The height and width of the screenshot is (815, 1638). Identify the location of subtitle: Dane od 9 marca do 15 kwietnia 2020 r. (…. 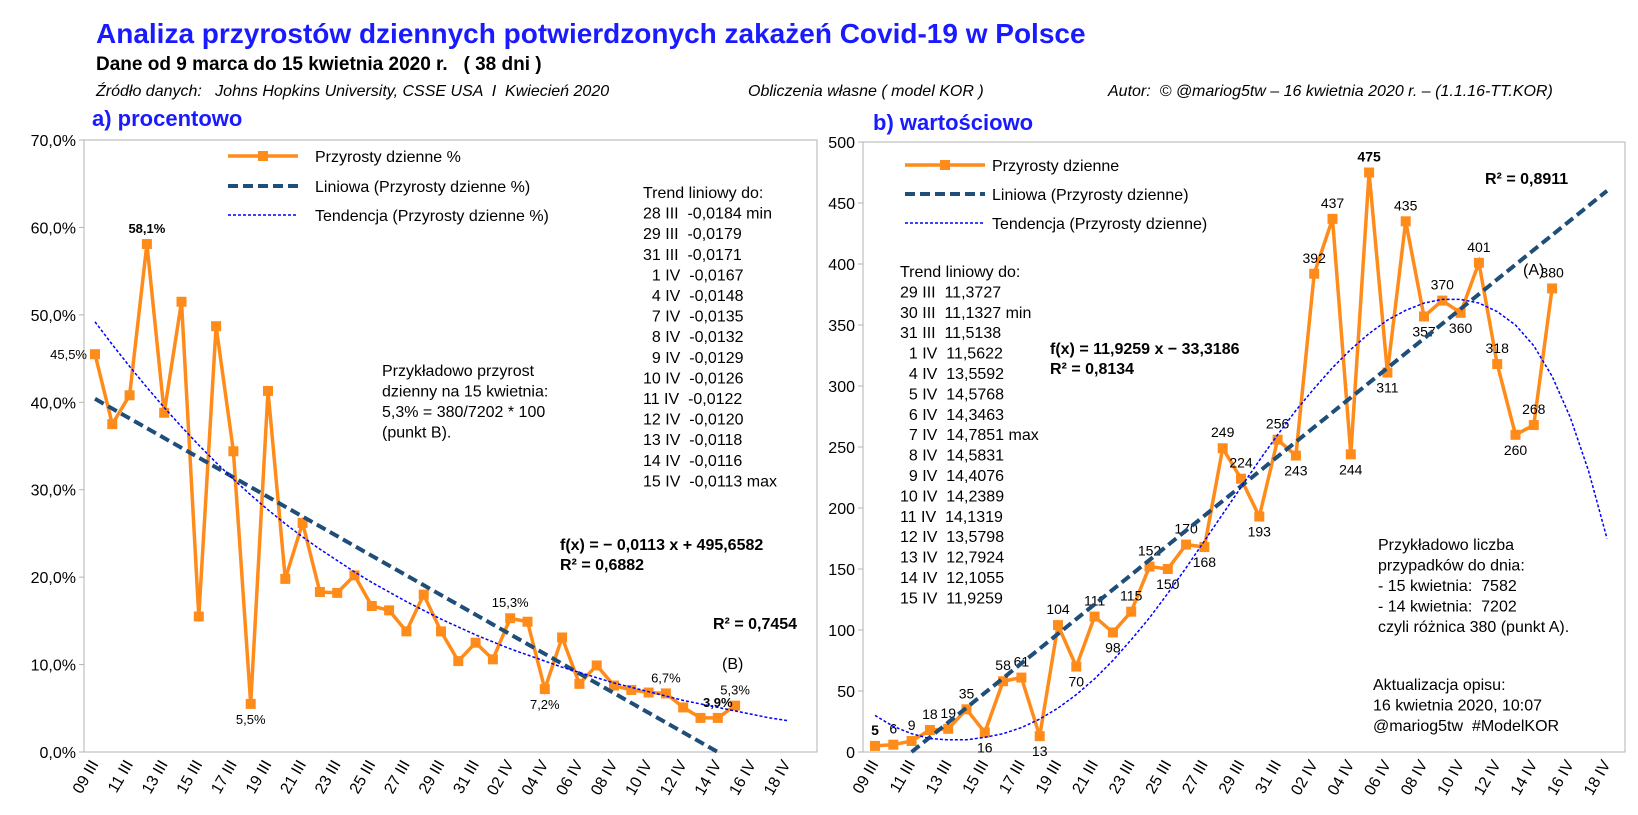
(319, 64).